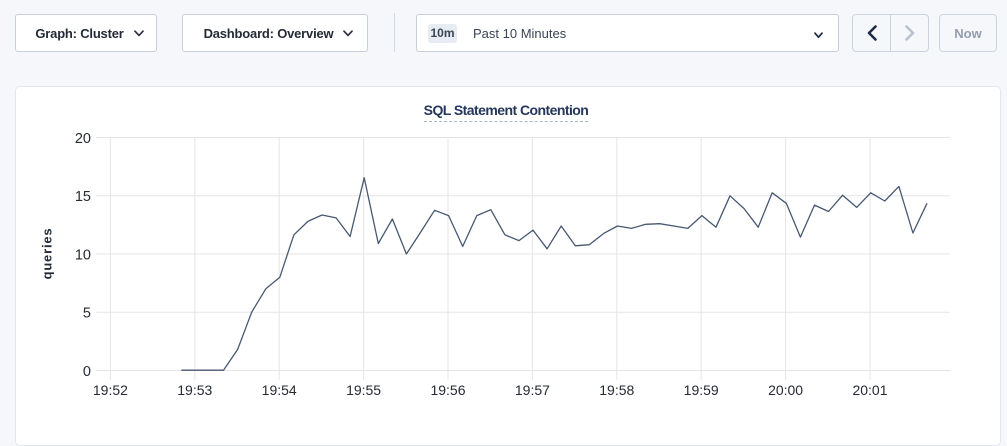 Image resolution: width=1007 pixels, height=446 pixels. What do you see at coordinates (616, 390) in the screenshot?
I see `svg-text: 19:58` at bounding box center [616, 390].